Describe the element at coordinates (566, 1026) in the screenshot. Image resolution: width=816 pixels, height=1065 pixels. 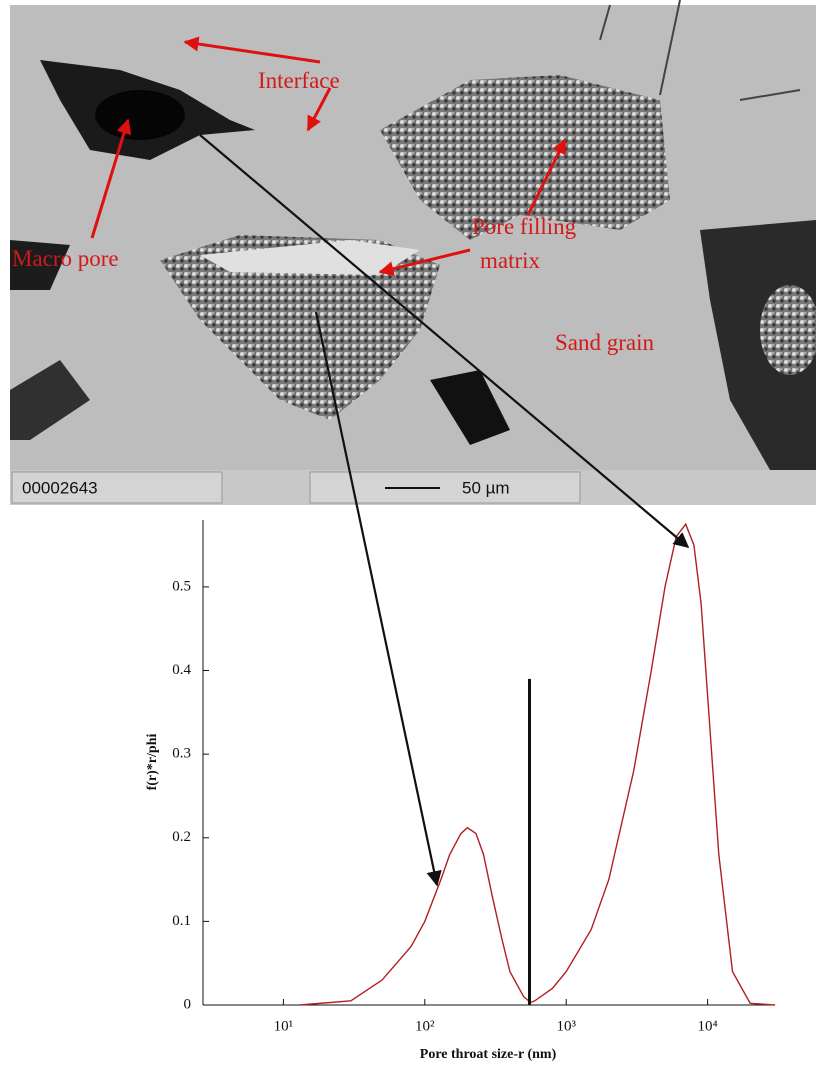
I see `x-tick-label: 10³` at that location.